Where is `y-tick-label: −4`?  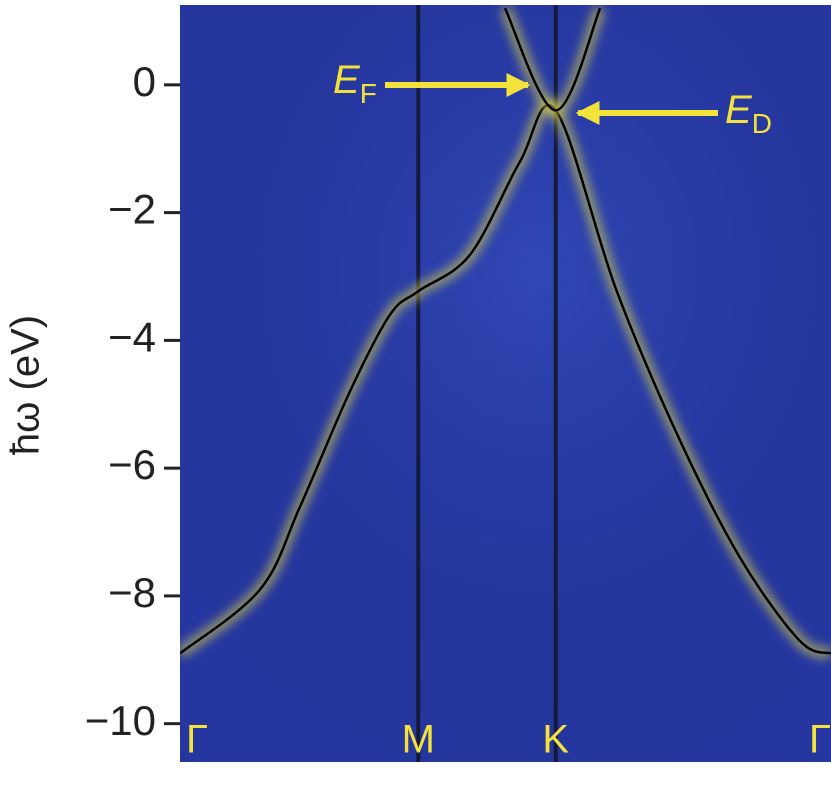 y-tick-label: −4 is located at coordinates (132, 336).